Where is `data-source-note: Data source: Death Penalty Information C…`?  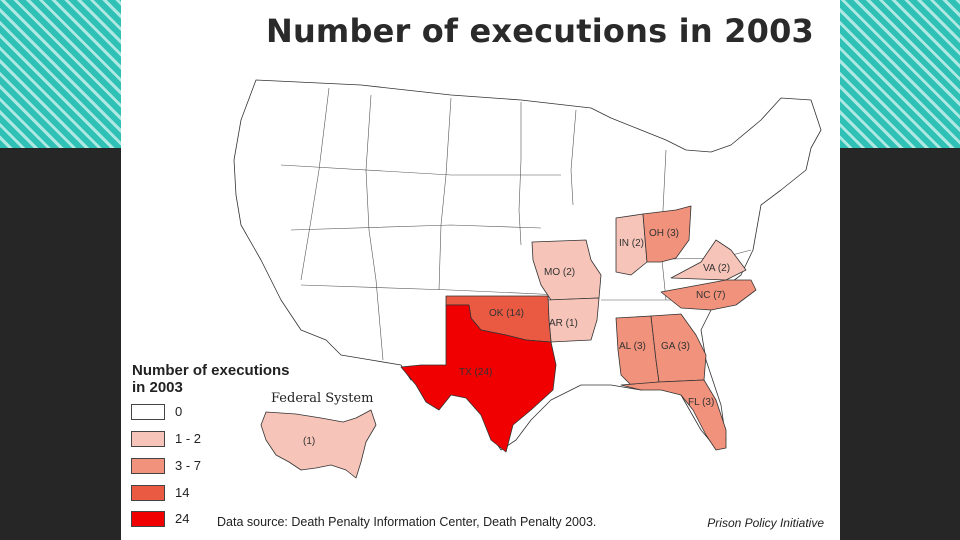 data-source-note: Data source: Death Penalty Information C… is located at coordinates (407, 522).